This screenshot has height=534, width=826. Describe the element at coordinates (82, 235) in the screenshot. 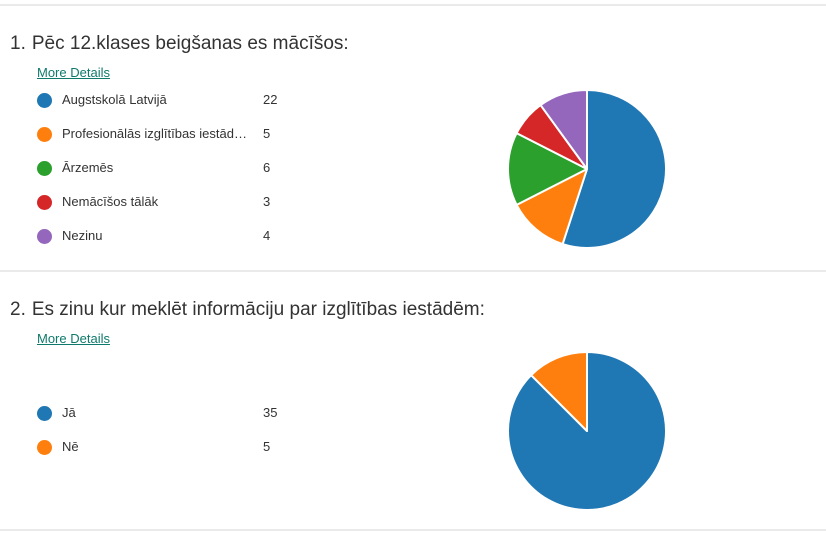

I see `legend-label: Nezinu` at that location.